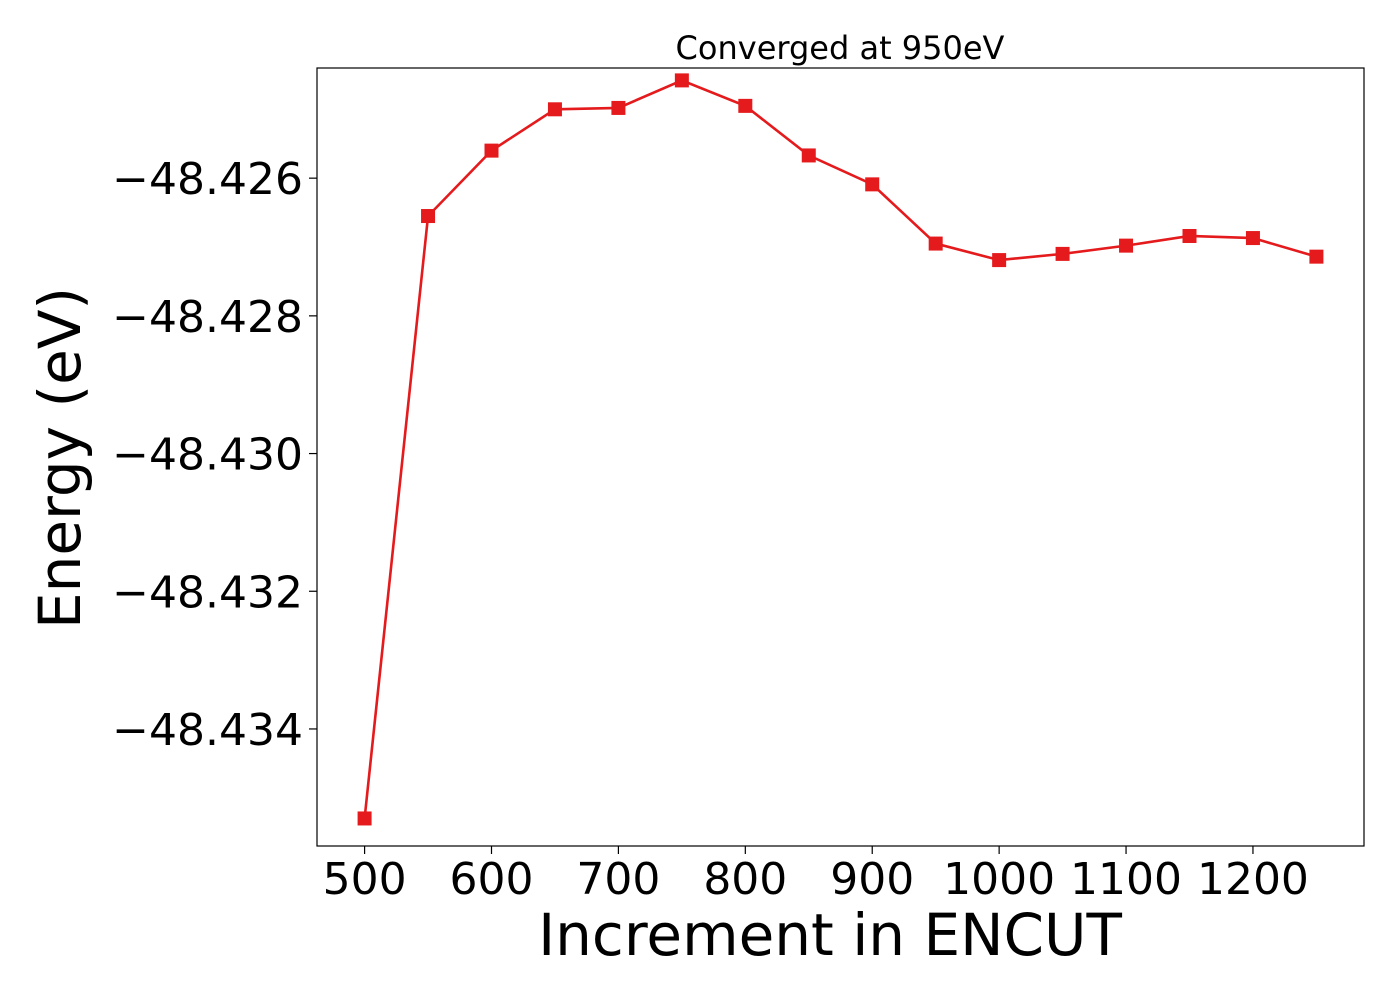 This screenshot has width=1400, height=1000. Describe the element at coordinates (745, 879) in the screenshot. I see `x-tick-label: 800` at that location.